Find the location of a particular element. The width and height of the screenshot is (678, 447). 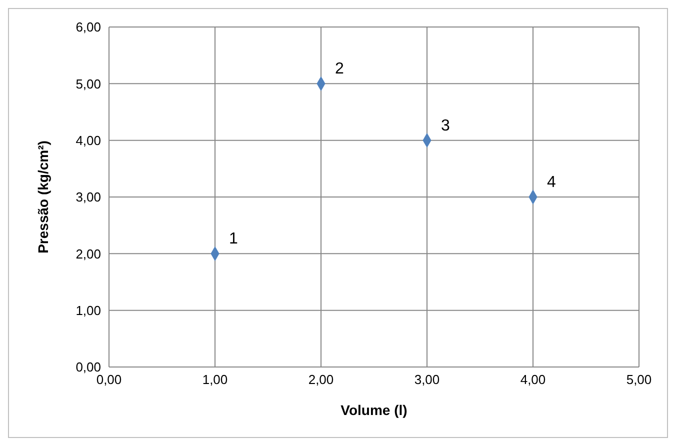

annotation: 1 is located at coordinates (233, 239).